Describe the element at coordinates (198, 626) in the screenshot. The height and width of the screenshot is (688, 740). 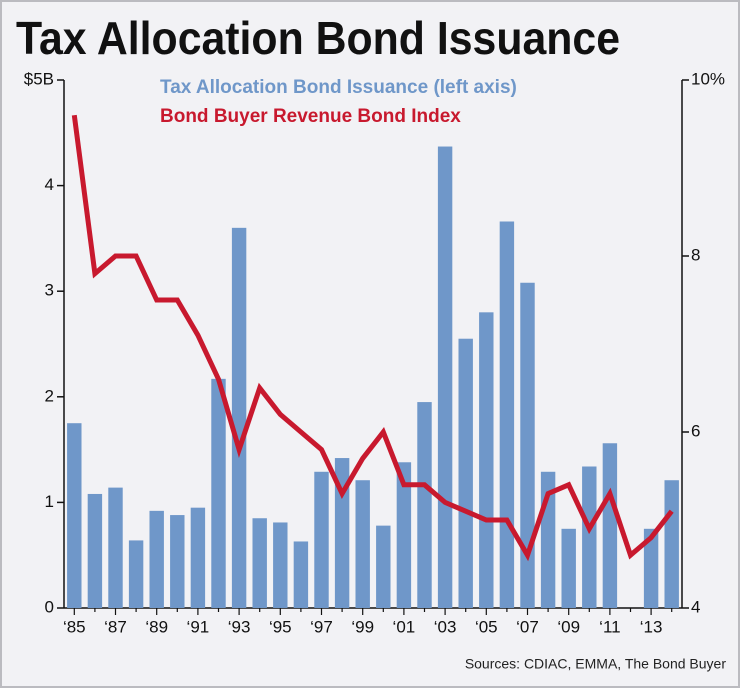
I see `x-tick-label: ‘91` at that location.